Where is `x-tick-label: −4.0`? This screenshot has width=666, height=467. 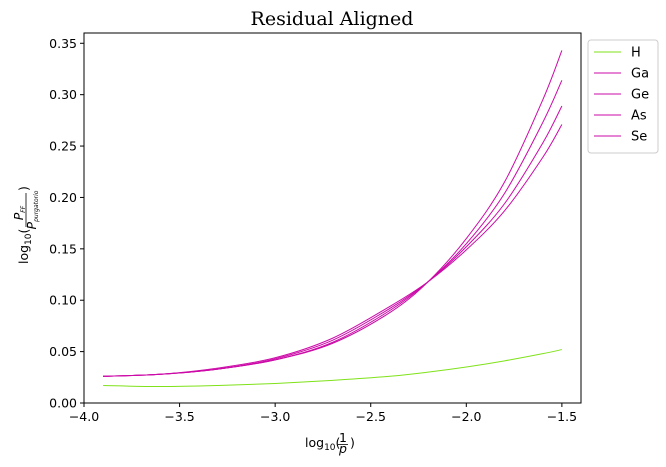
x-tick-label: −4.0 is located at coordinates (84, 416).